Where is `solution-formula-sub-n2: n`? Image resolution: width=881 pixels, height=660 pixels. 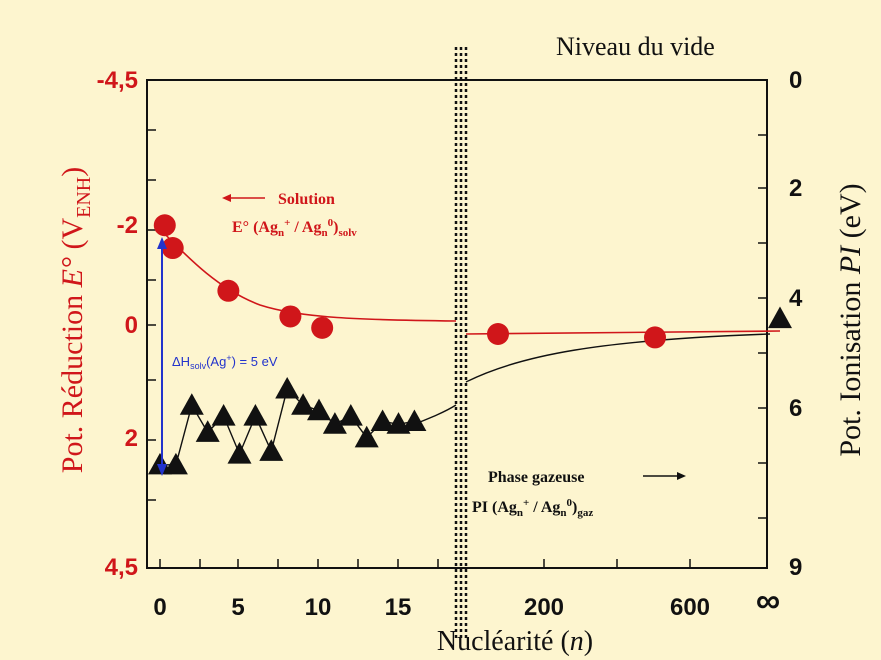
solution-formula-sub-n2: n is located at coordinates (324, 233).